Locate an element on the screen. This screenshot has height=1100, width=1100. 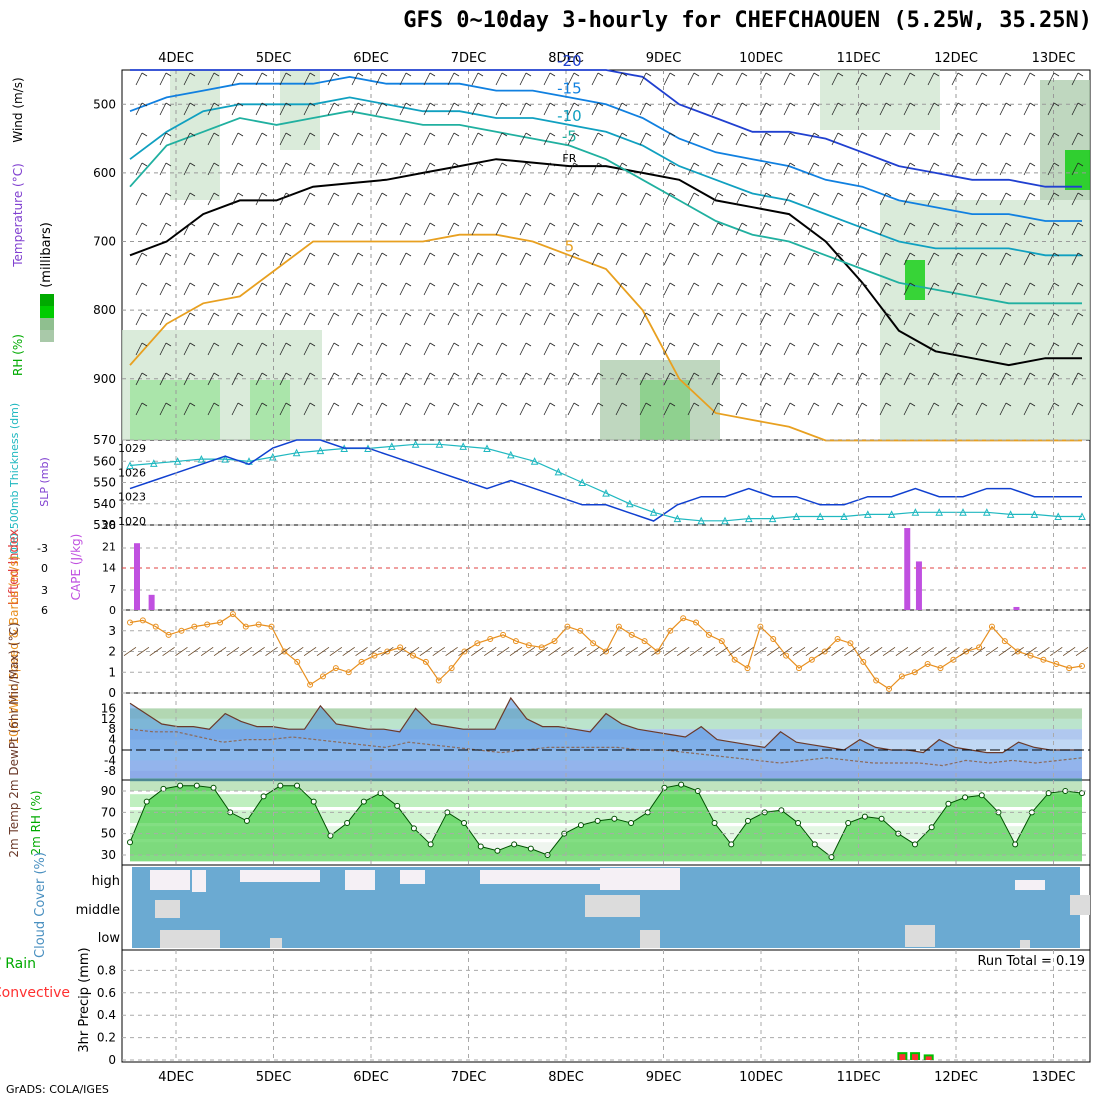
slp-ylabel: SLP (mb) is located at coordinates (44, 482).